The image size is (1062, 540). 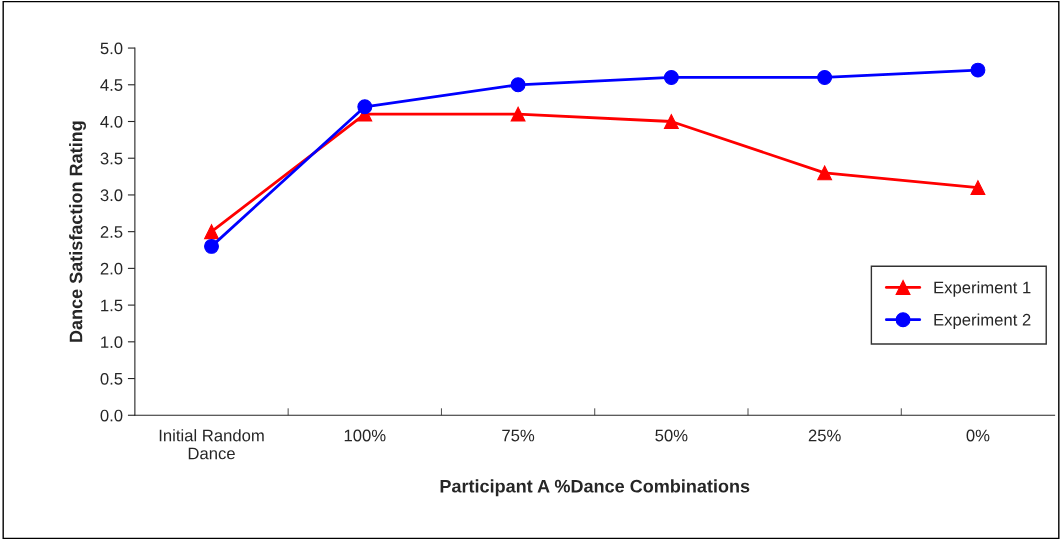 What do you see at coordinates (982, 321) in the screenshot?
I see `legend-label: Experiment 2` at bounding box center [982, 321].